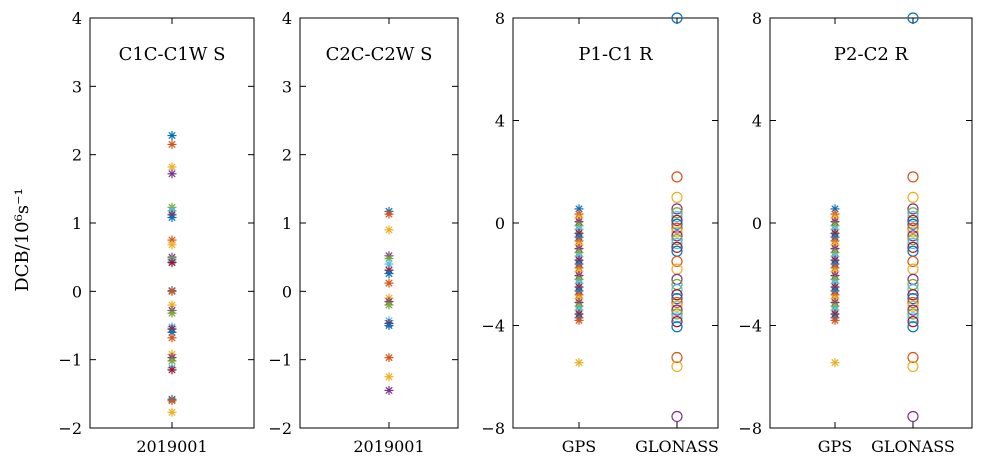 Image resolution: width=985 pixels, height=459 pixels. Describe the element at coordinates (287, 223) in the screenshot. I see `y-tick-label: 1` at that location.